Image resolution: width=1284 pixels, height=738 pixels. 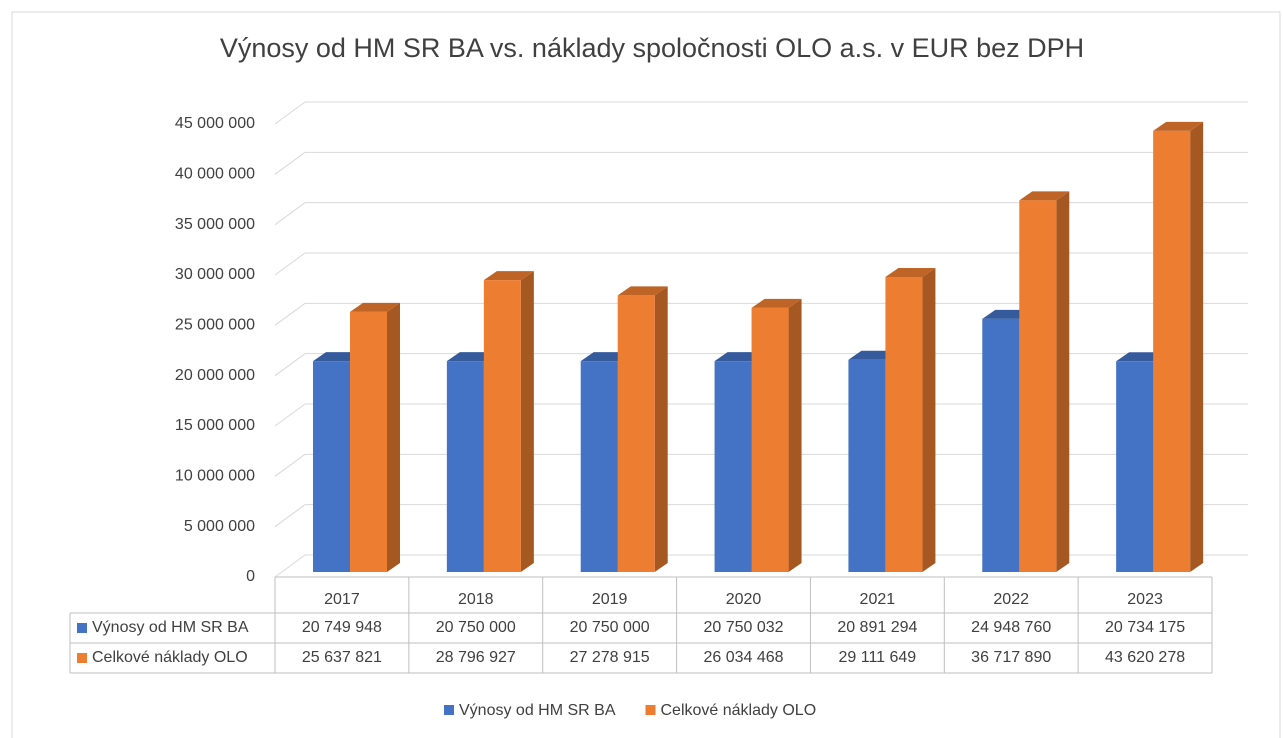 What do you see at coordinates (215, 224) in the screenshot?
I see `y-tick-label: 35 000 000` at bounding box center [215, 224].